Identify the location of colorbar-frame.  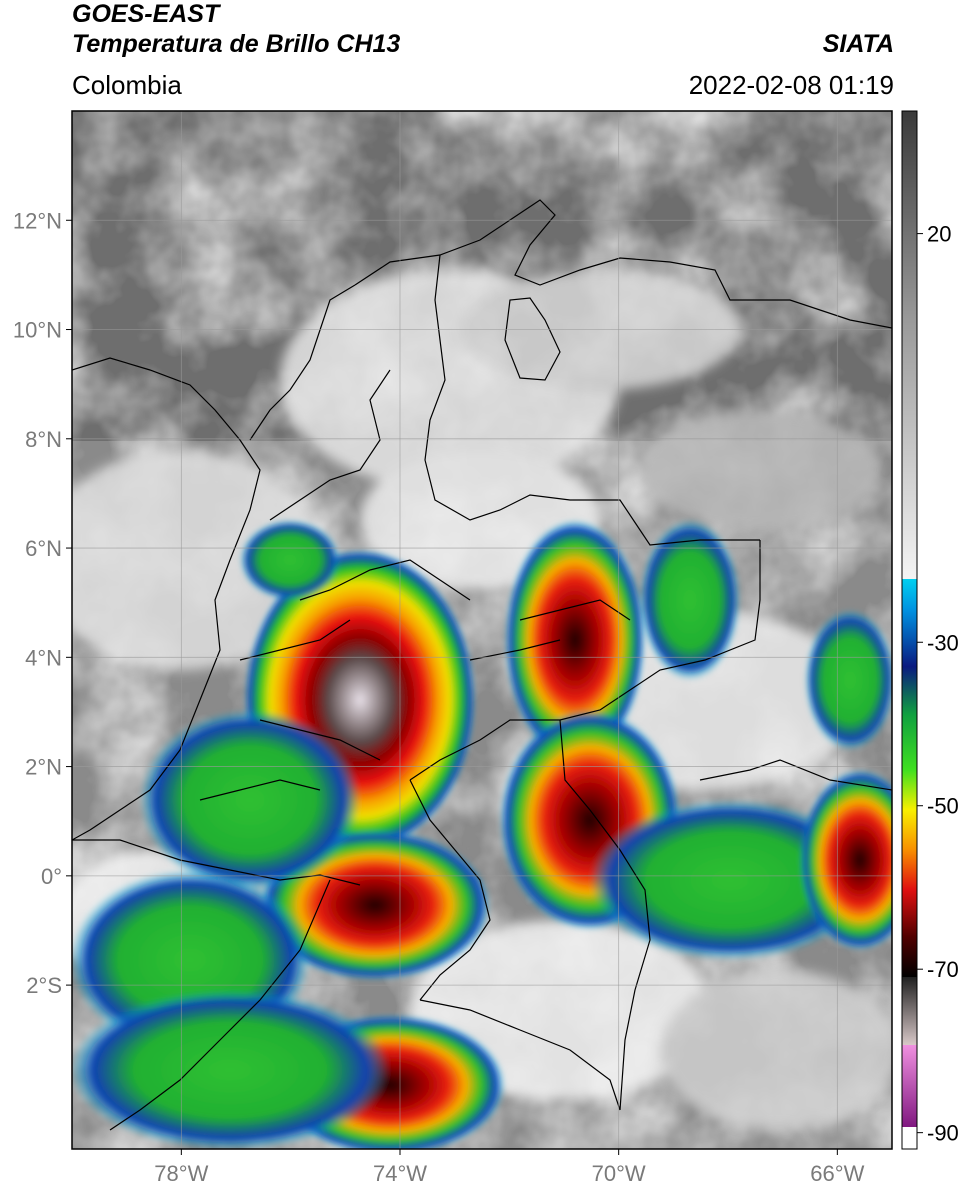
(909, 630).